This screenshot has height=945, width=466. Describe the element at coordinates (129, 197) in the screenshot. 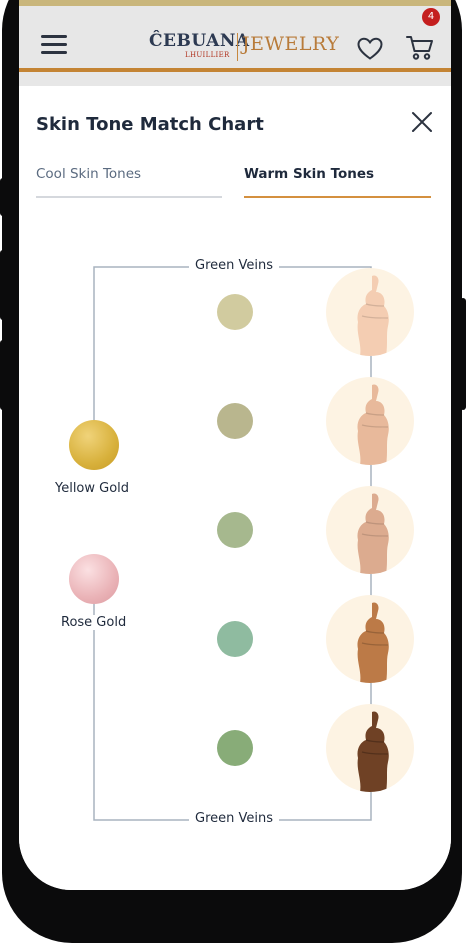

I see `tab-underline-cool` at that location.